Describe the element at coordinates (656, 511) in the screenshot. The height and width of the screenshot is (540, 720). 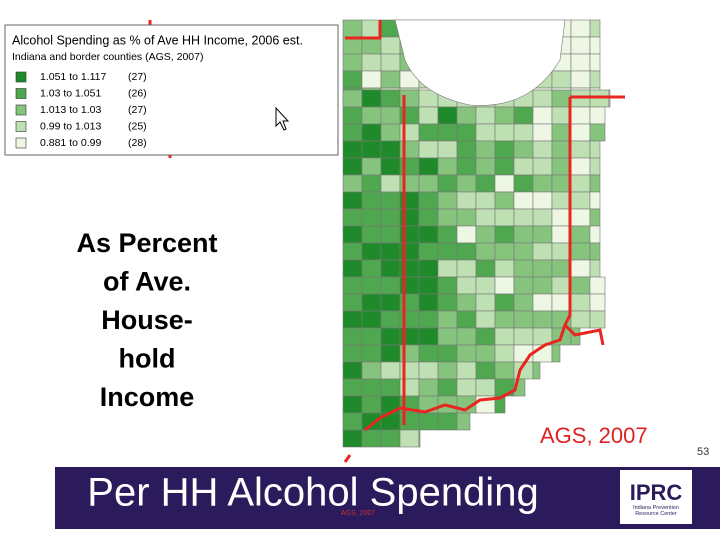
I see `logo-caption: Indiana Prevention Resource Center` at that location.